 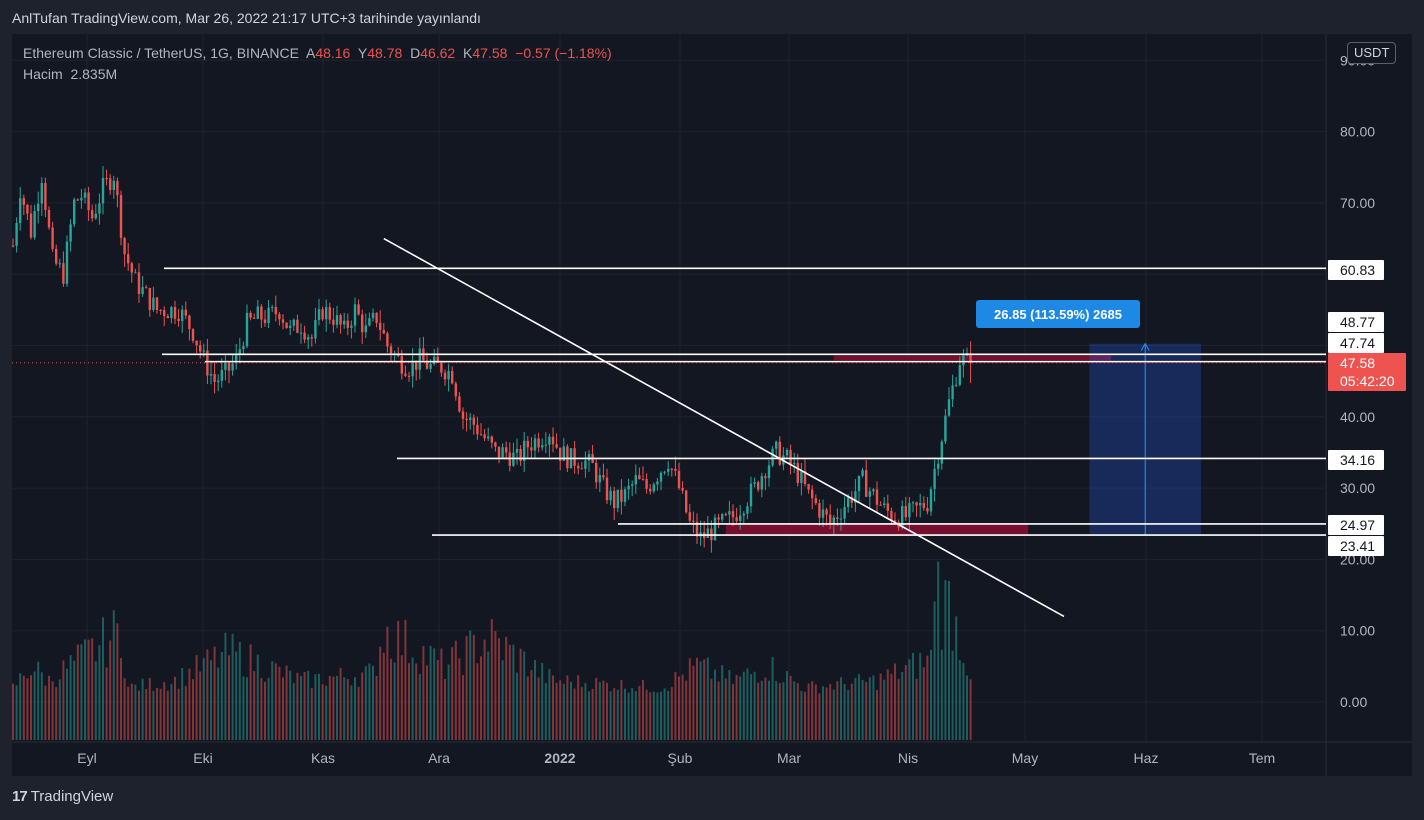 What do you see at coordinates (415, 53) in the screenshot?
I see `low-label: D` at bounding box center [415, 53].